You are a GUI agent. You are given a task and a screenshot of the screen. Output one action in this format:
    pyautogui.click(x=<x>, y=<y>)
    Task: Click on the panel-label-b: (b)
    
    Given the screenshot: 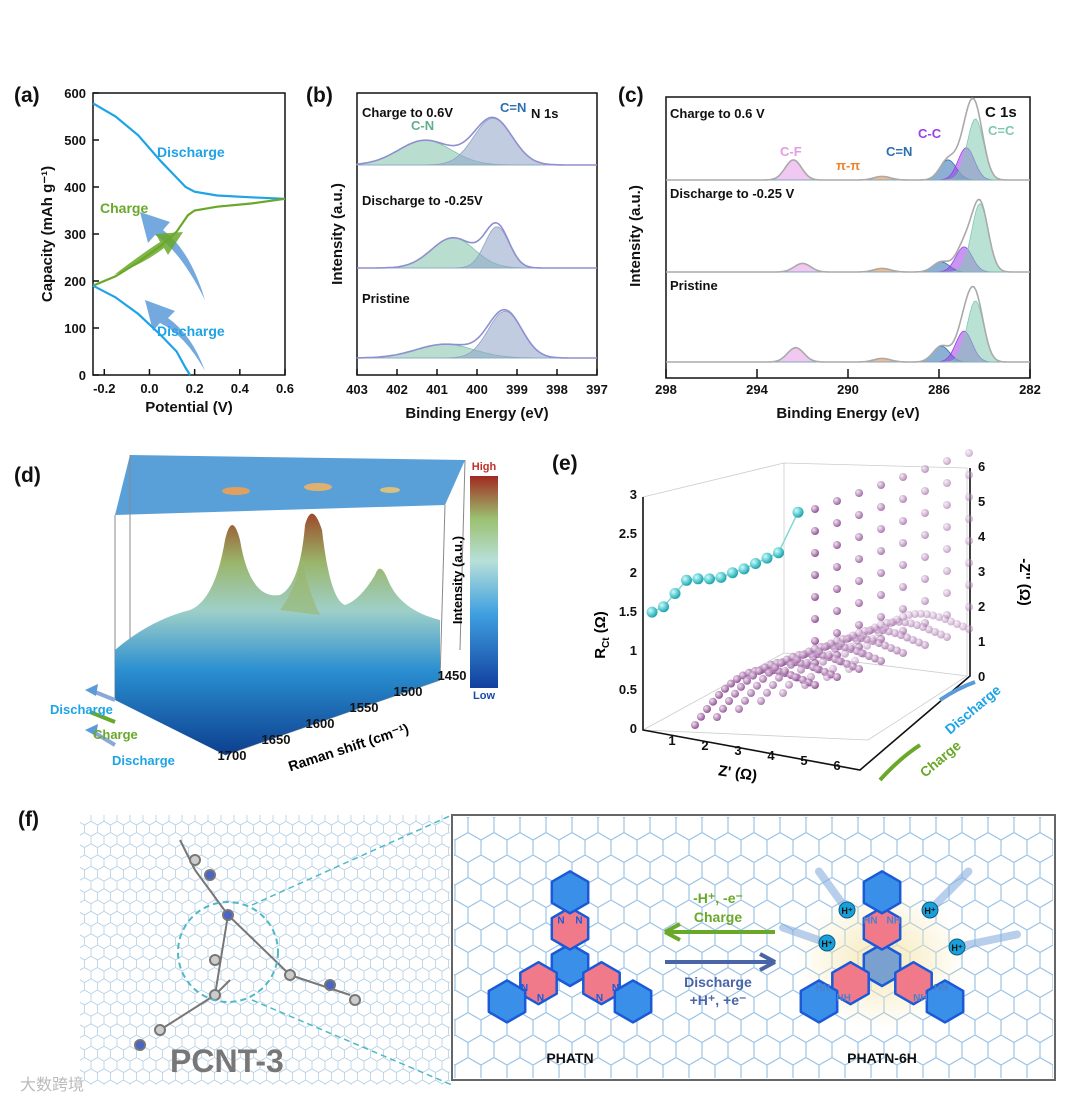 What is the action you would take?
    pyautogui.click(x=319, y=95)
    